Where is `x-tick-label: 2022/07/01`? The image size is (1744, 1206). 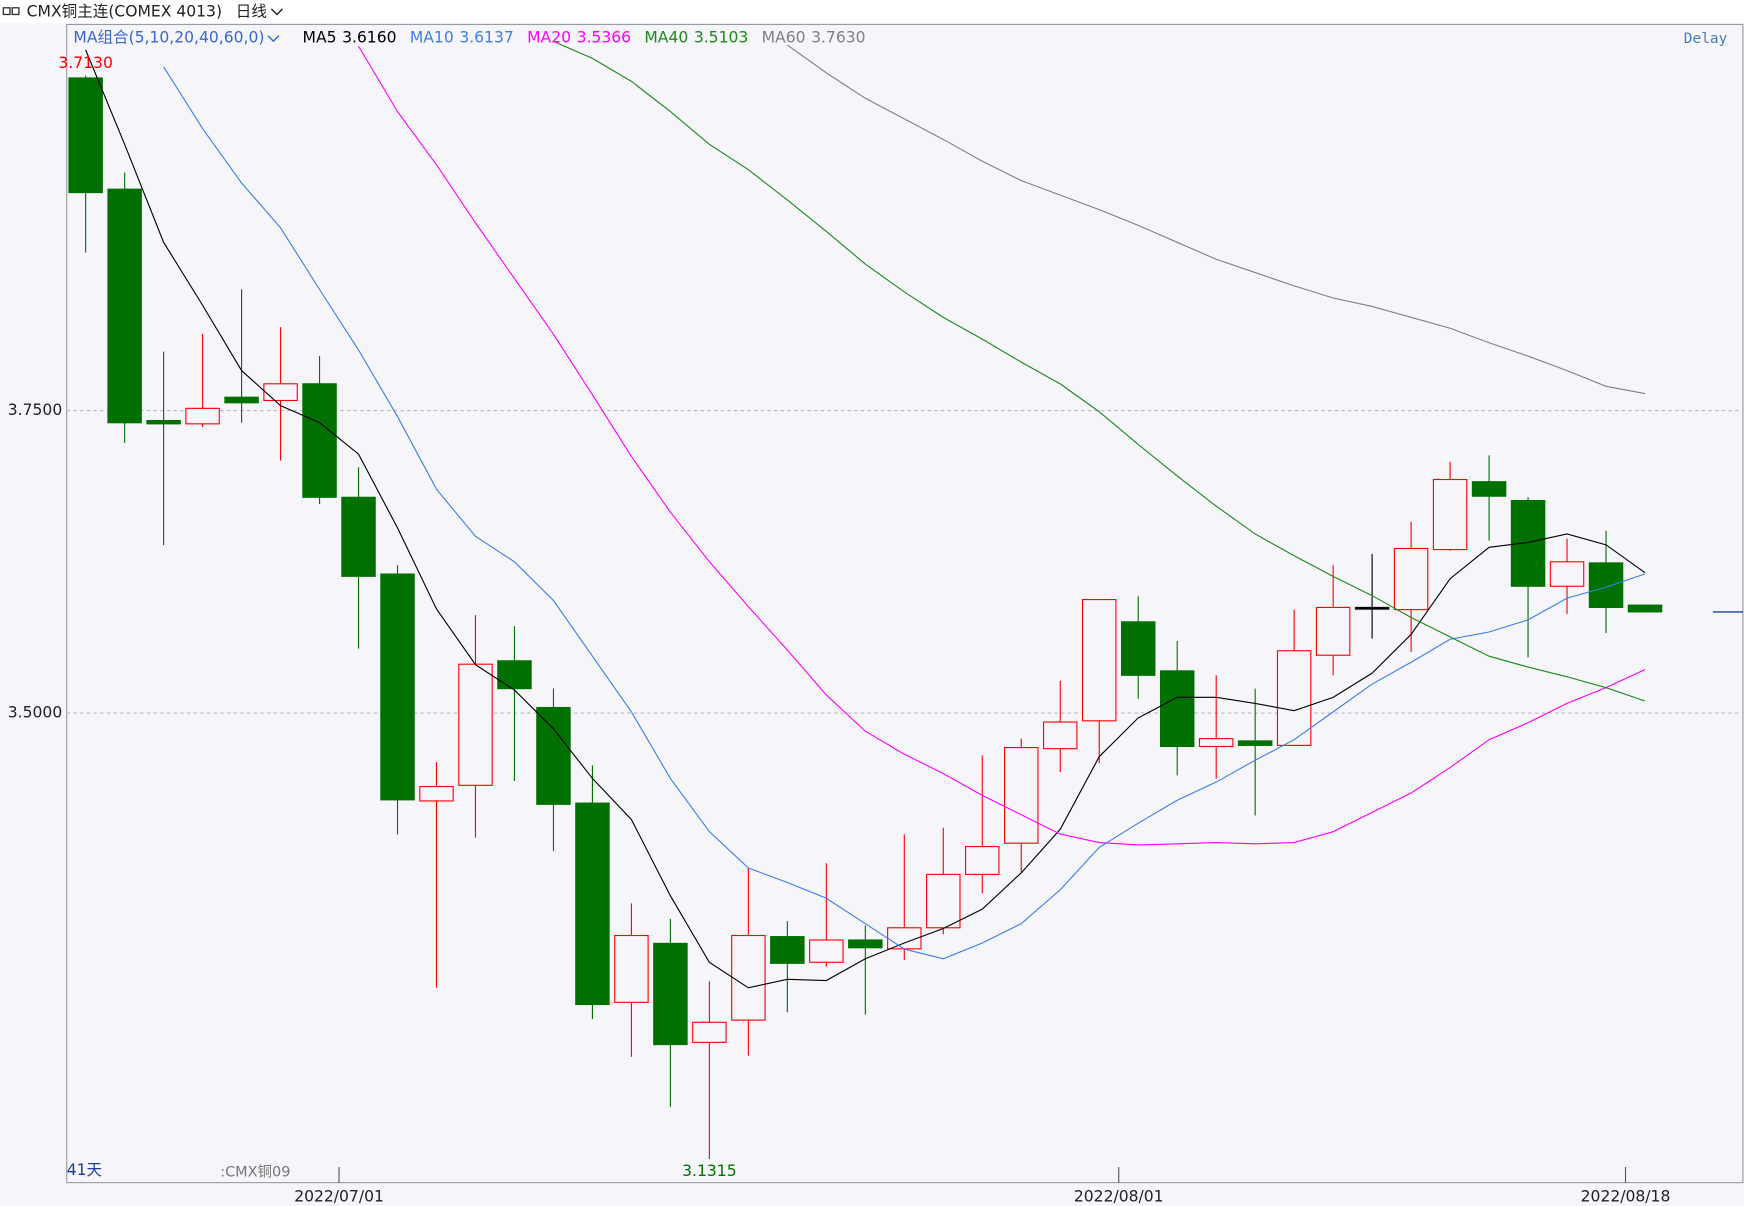
x-tick-label: 2022/07/01 is located at coordinates (339, 1197).